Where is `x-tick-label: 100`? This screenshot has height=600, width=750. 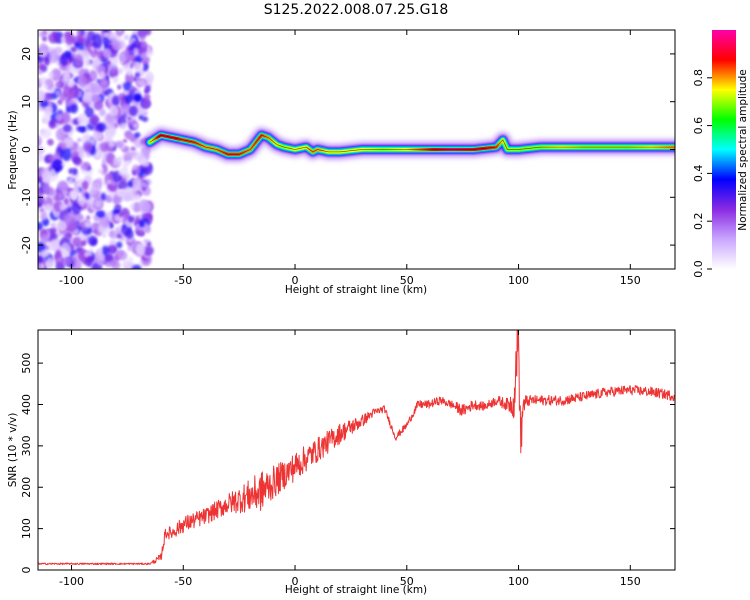
x-tick-label: 100 is located at coordinates (518, 280).